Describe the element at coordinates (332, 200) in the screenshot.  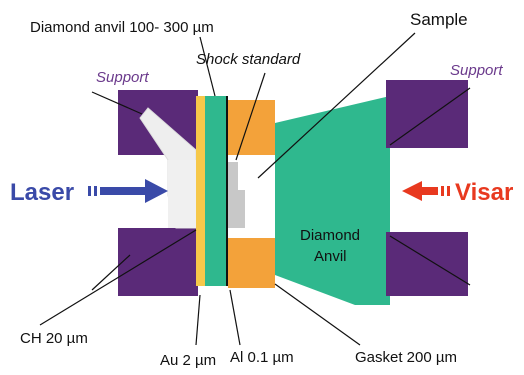
I see `right-diamond-anvil` at that location.